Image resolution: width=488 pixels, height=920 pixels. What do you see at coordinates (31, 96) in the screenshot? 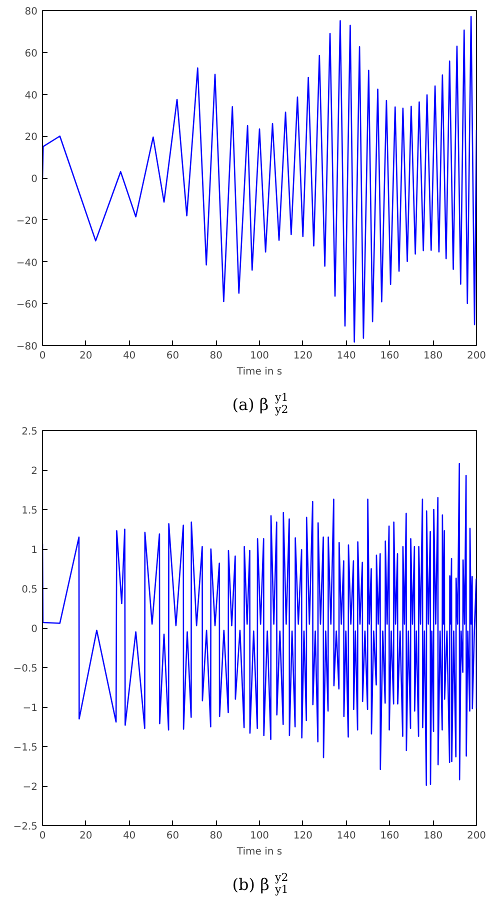
I see `y-tick-label: 40` at bounding box center [31, 96].